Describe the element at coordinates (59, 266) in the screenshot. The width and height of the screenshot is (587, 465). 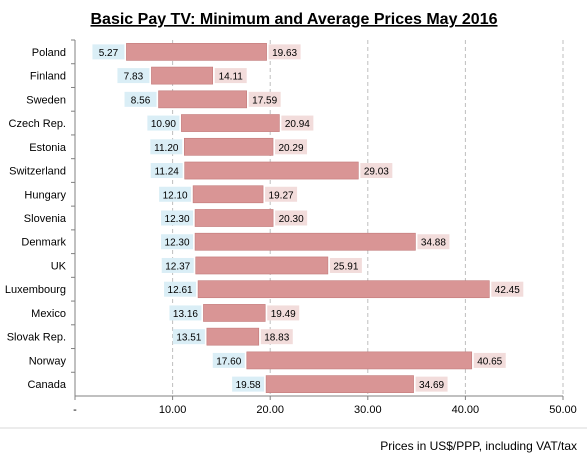
I see `category-label: UK` at that location.